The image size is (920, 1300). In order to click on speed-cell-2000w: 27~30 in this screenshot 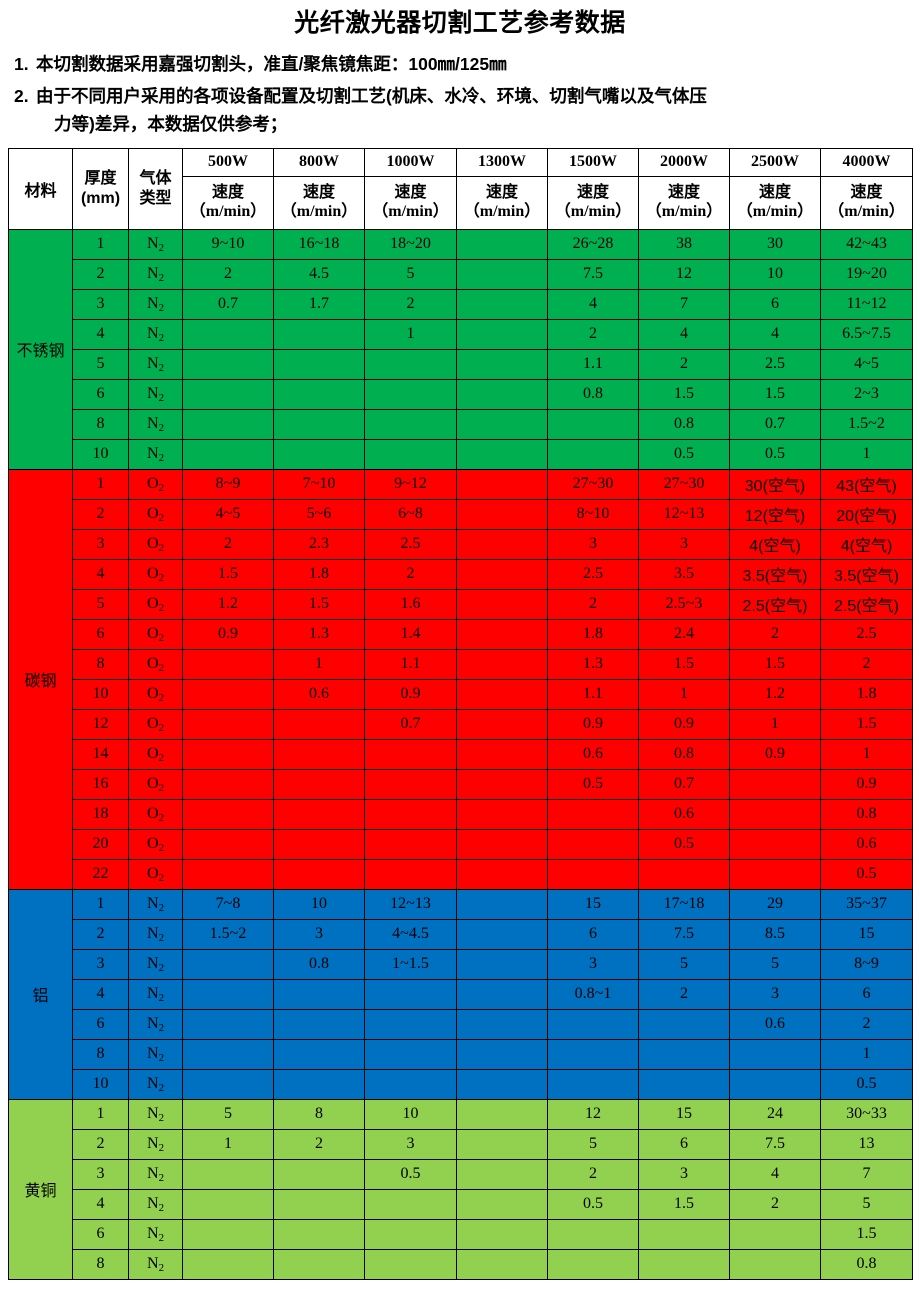, I will do `click(684, 484)`.